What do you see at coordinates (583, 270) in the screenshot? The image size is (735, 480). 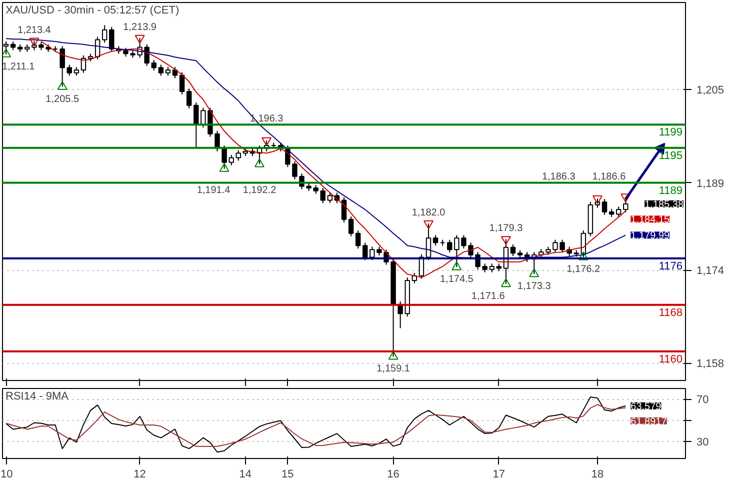 I see `data-label: 1,176.2` at bounding box center [583, 270].